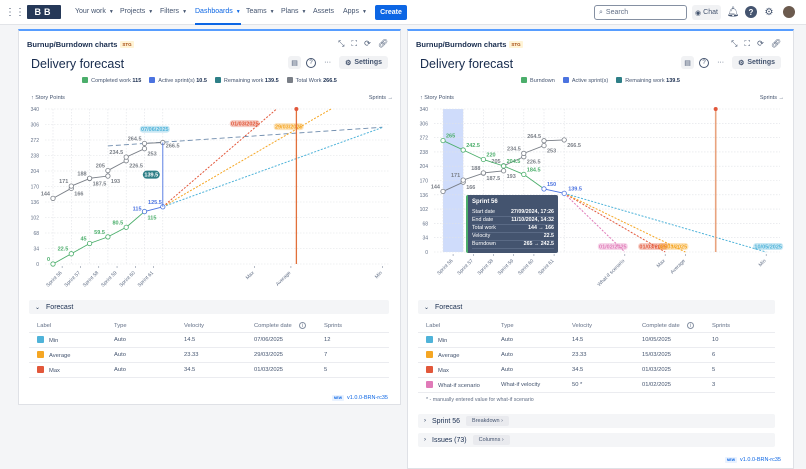  Describe the element at coordinates (449, 307) in the screenshot. I see `section-title: Forecast` at that location.